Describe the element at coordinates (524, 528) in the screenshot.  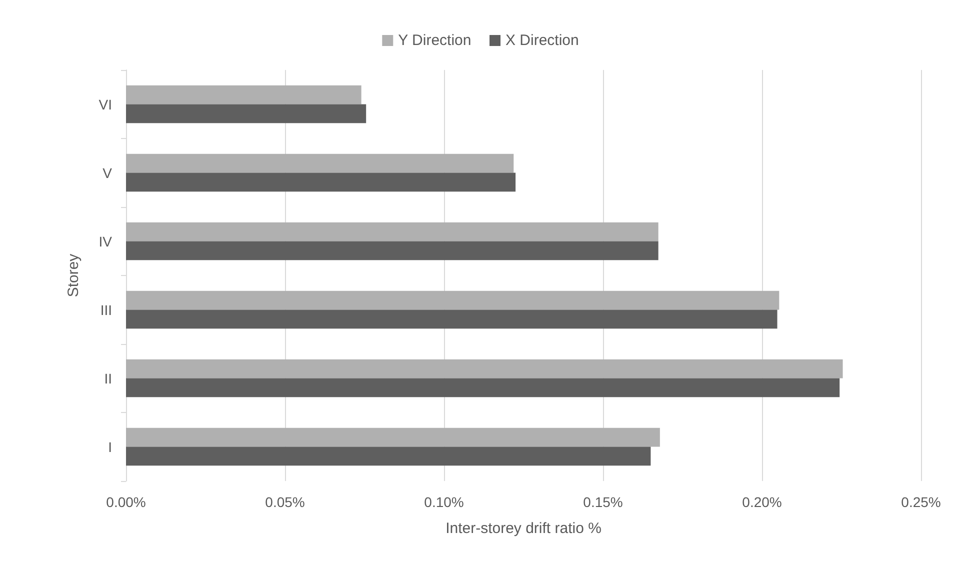
I see `x-axis-title: Inter-storey drift ratio %` at that location.